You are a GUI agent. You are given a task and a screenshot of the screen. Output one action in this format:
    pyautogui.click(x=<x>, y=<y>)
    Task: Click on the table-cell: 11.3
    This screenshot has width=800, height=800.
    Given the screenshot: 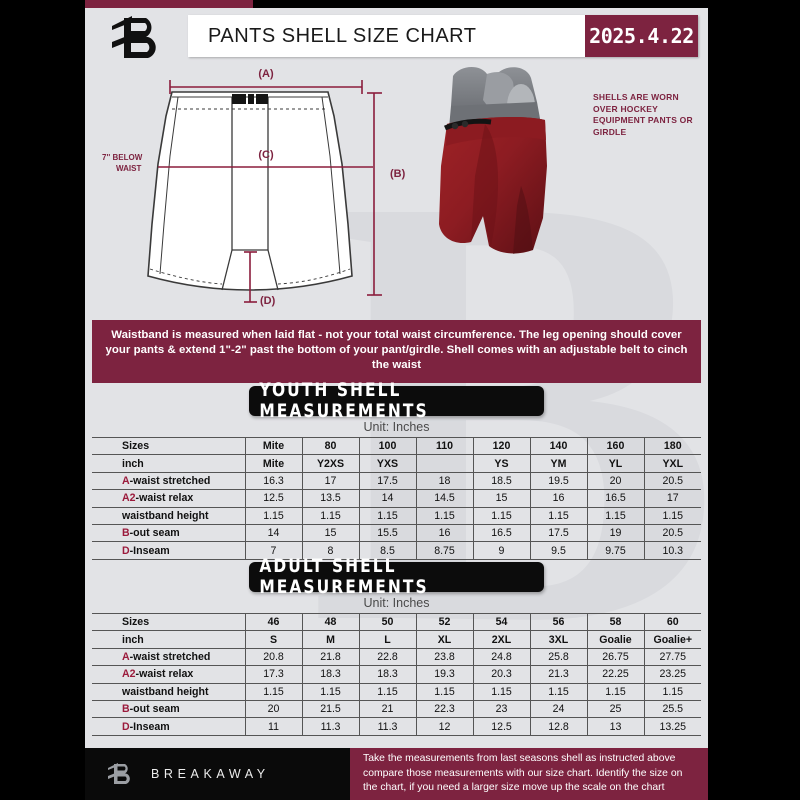 What is the action you would take?
    pyautogui.click(x=388, y=726)
    